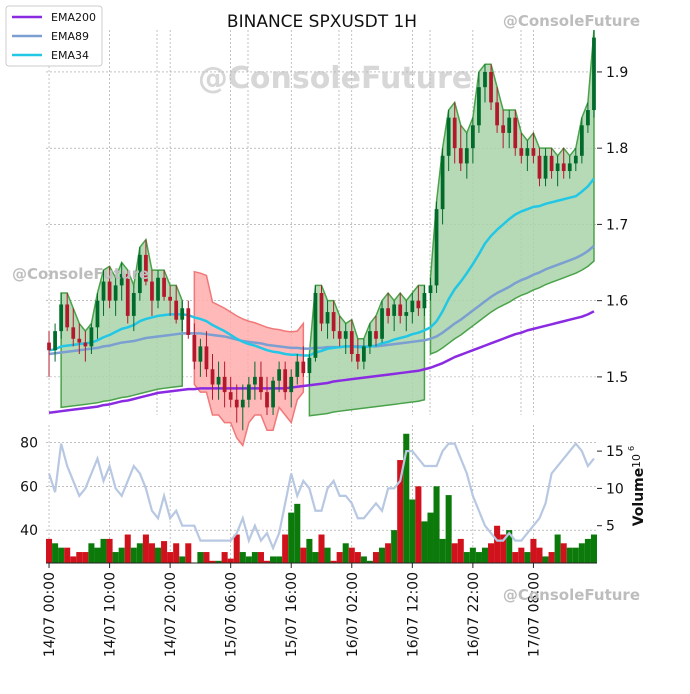 The image size is (690, 694). I want to click on price-tick-label: 1.5, so click(617, 378).